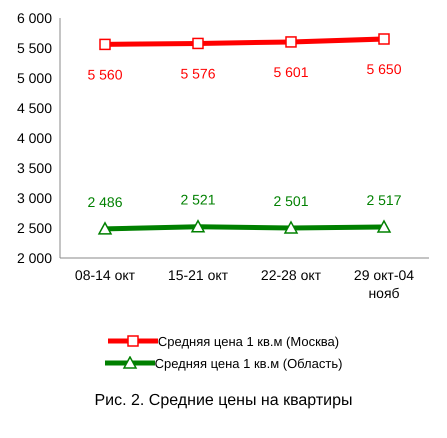 The height and width of the screenshot is (438, 447). What do you see at coordinates (248, 363) in the screenshot?
I see `legend-label: Средняя цена 1 кв.м (Область)` at bounding box center [248, 363].